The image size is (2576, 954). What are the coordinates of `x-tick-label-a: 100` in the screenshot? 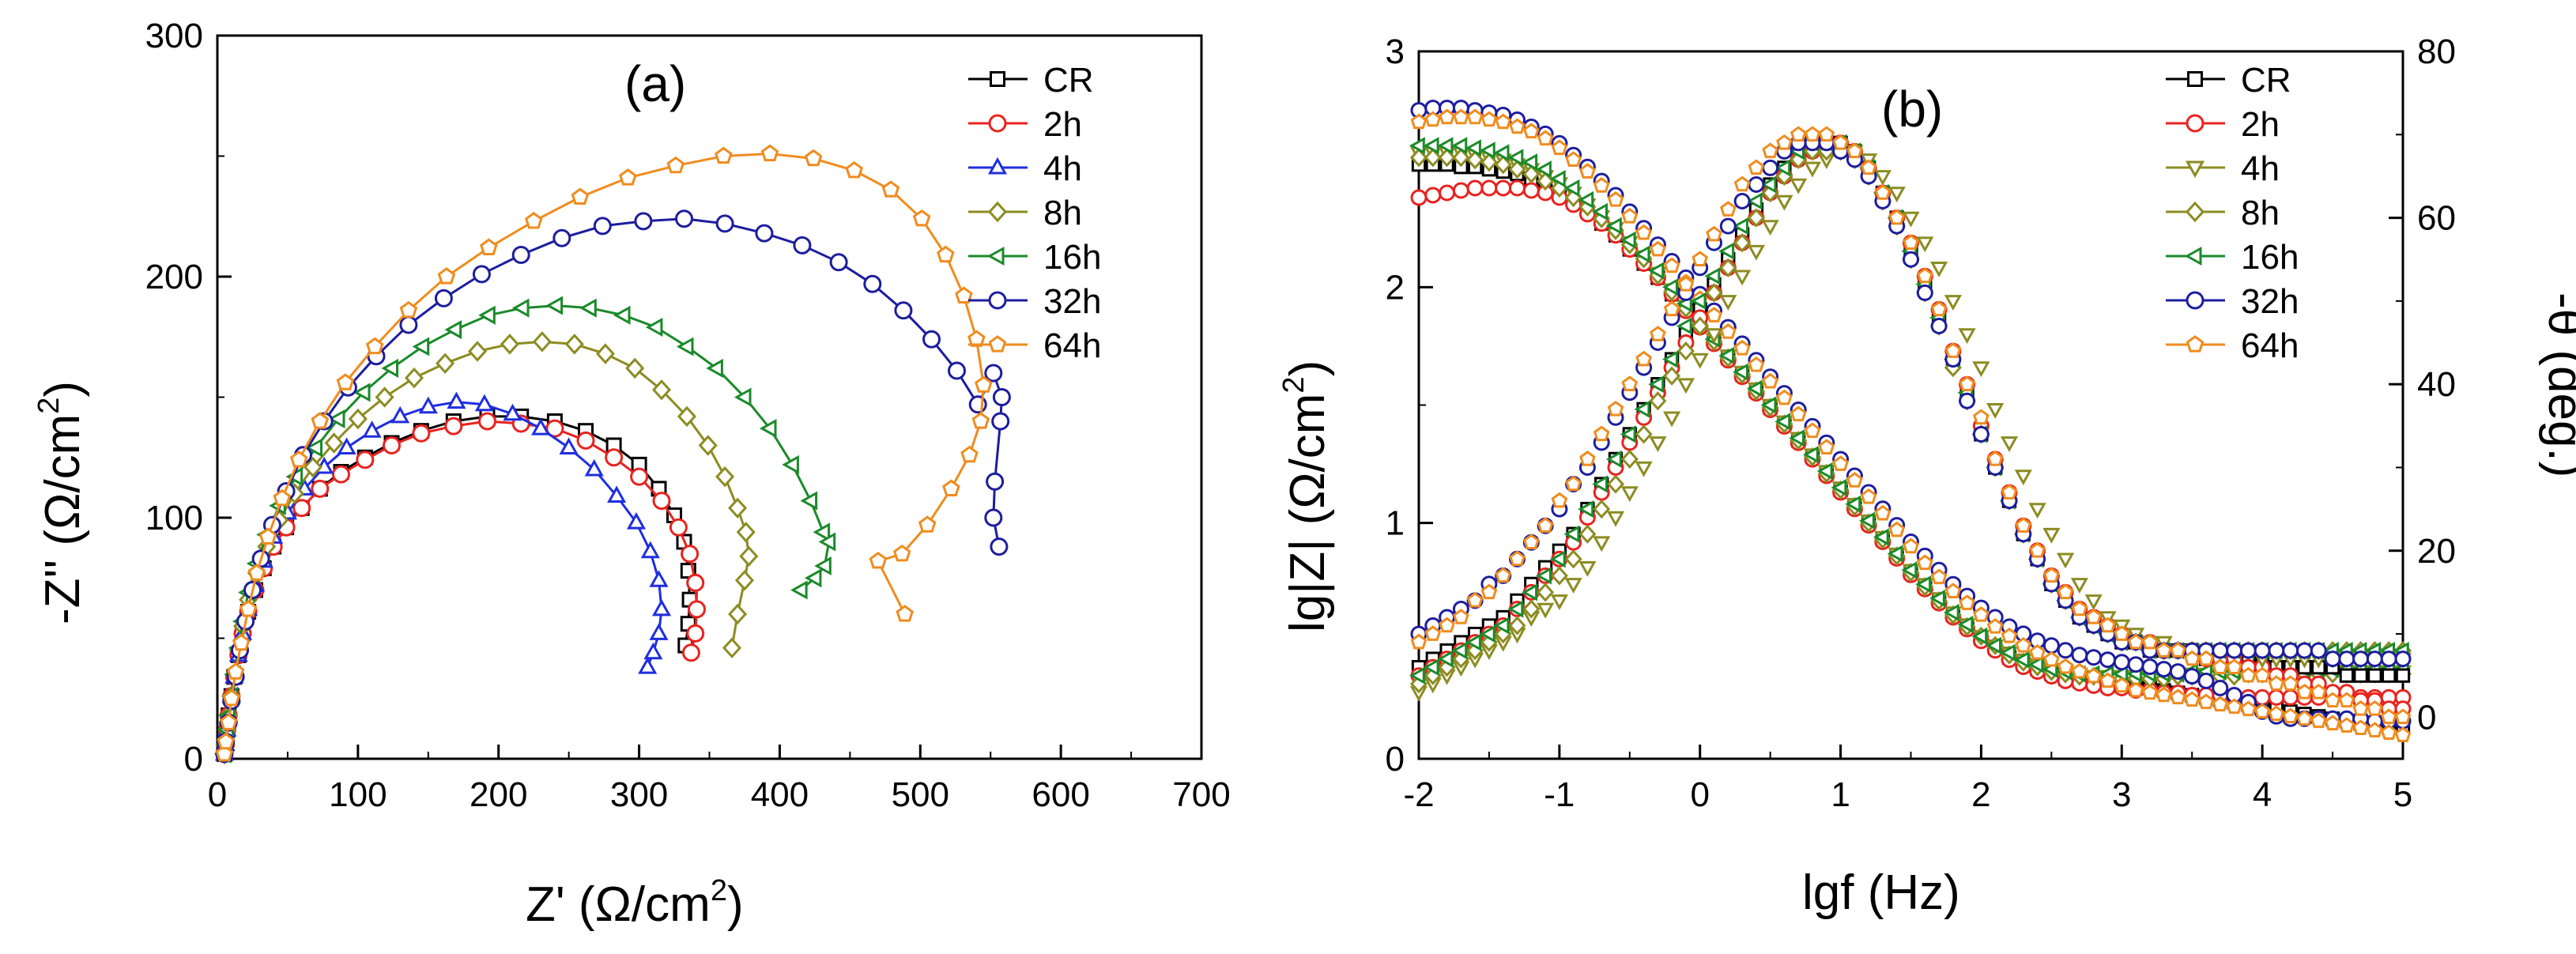 It's located at (358, 794).